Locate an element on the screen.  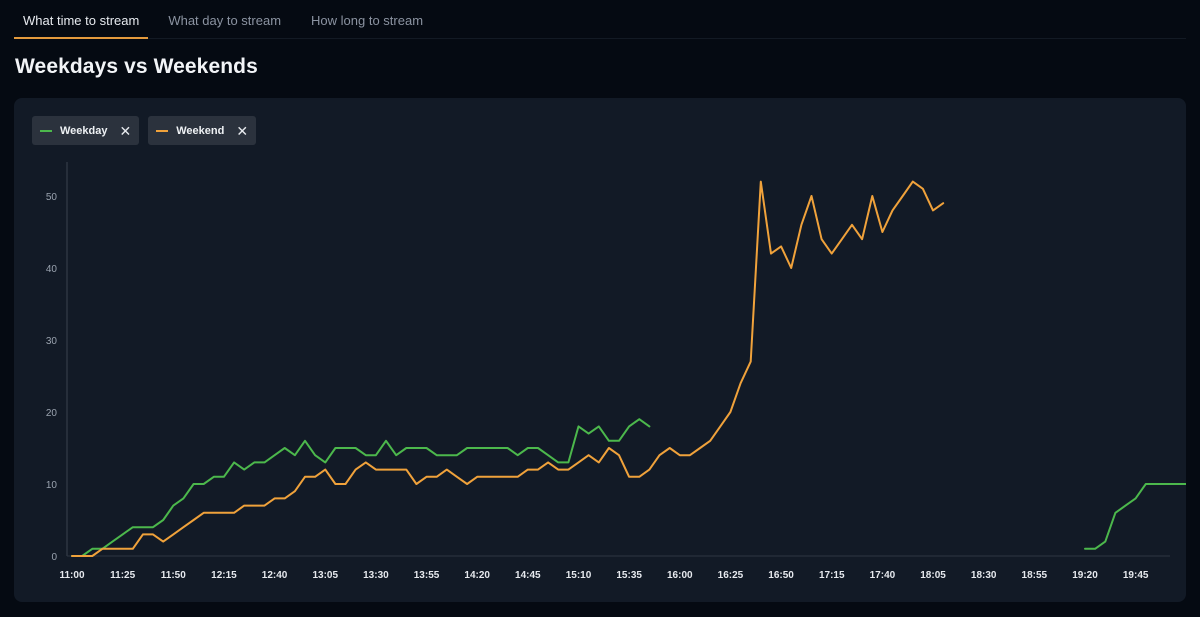
legend-label-weekend: Weekend is located at coordinates (200, 130).